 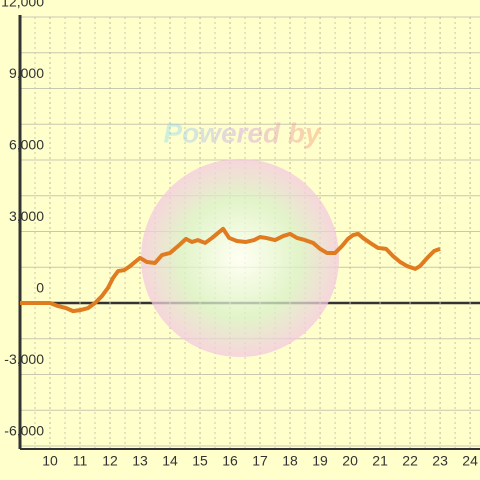 I want to click on x-tick-label: 21, so click(x=380, y=461).